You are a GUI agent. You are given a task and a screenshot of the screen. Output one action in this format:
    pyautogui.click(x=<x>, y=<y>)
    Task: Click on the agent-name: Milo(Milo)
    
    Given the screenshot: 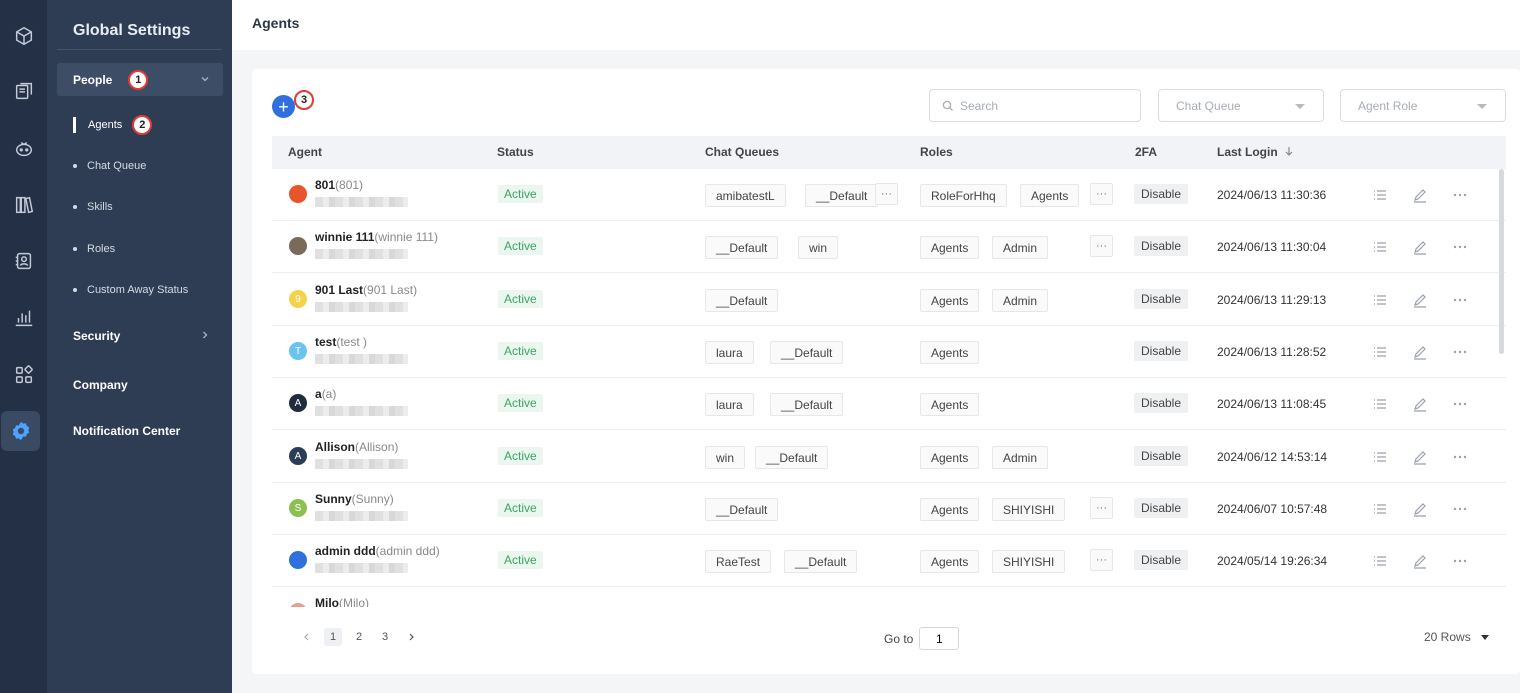 What is the action you would take?
    pyautogui.click(x=342, y=601)
    